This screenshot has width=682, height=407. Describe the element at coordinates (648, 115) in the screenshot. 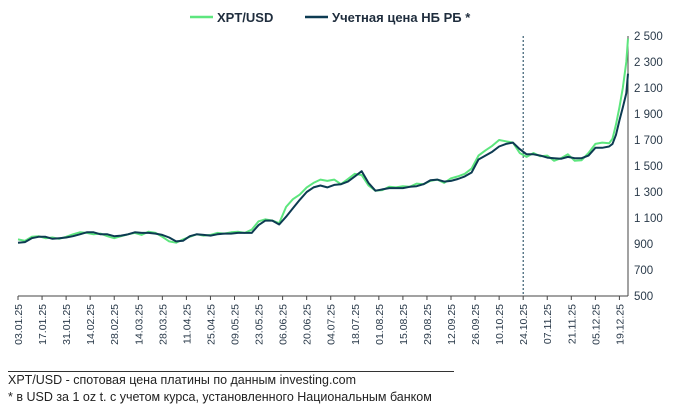

I see `y-tick-label: 1 900` at that location.